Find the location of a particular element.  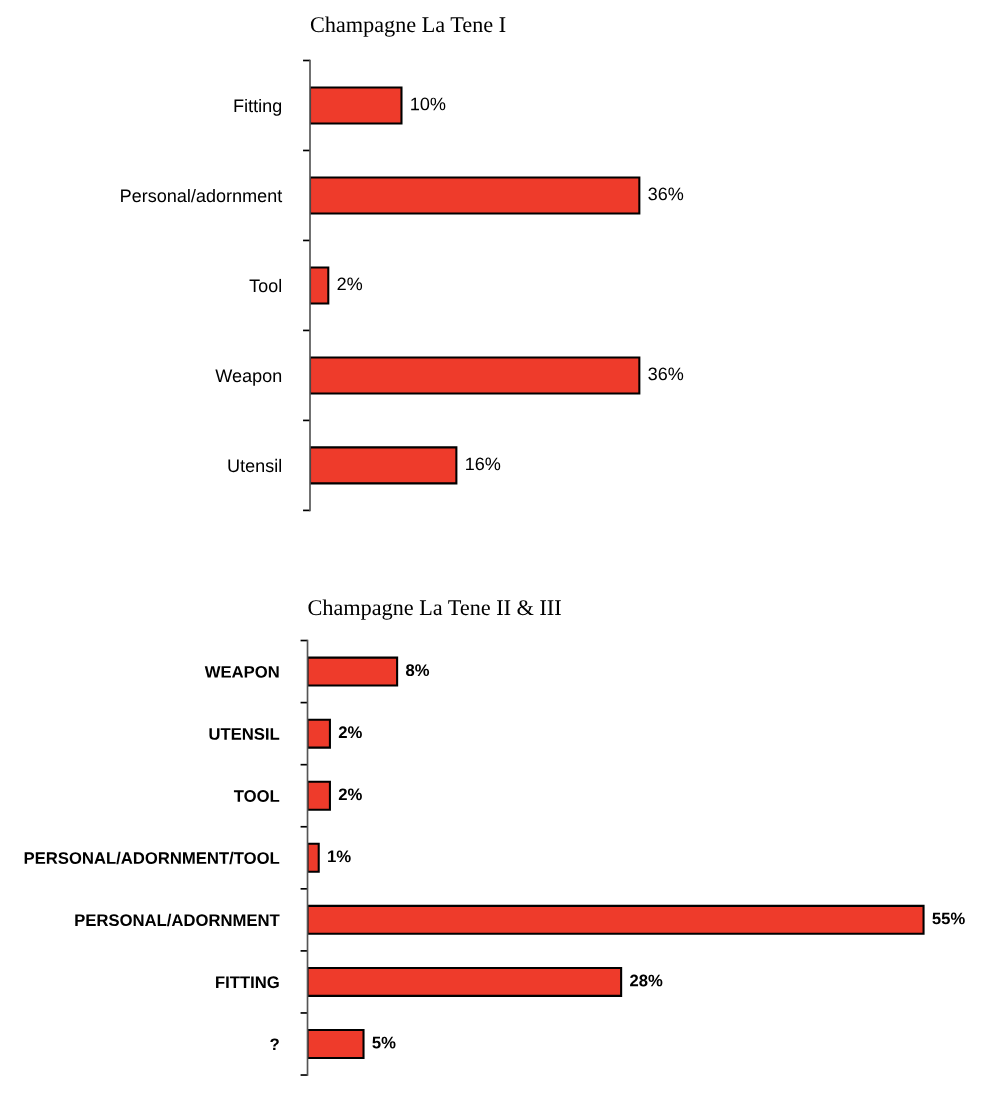

y-tick-label: FITTING is located at coordinates (247, 982).